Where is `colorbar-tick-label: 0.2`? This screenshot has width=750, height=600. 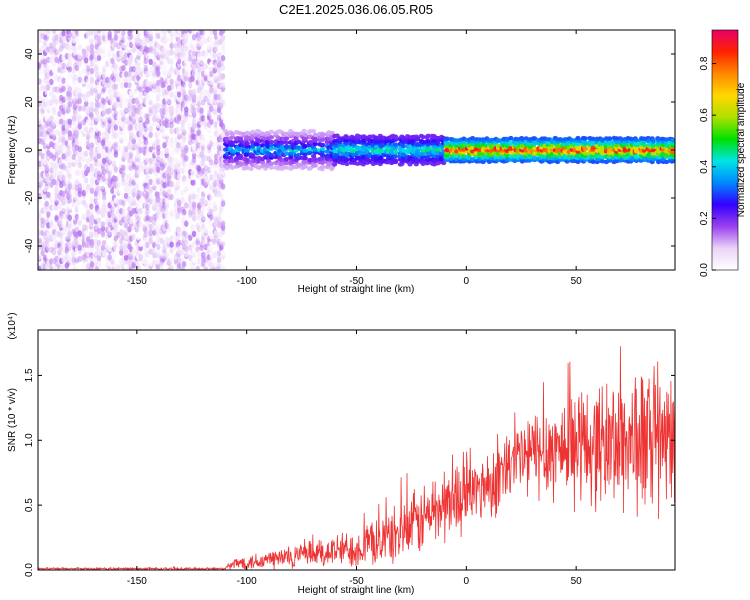
colorbar-tick-label: 0.2 is located at coordinates (704, 218).